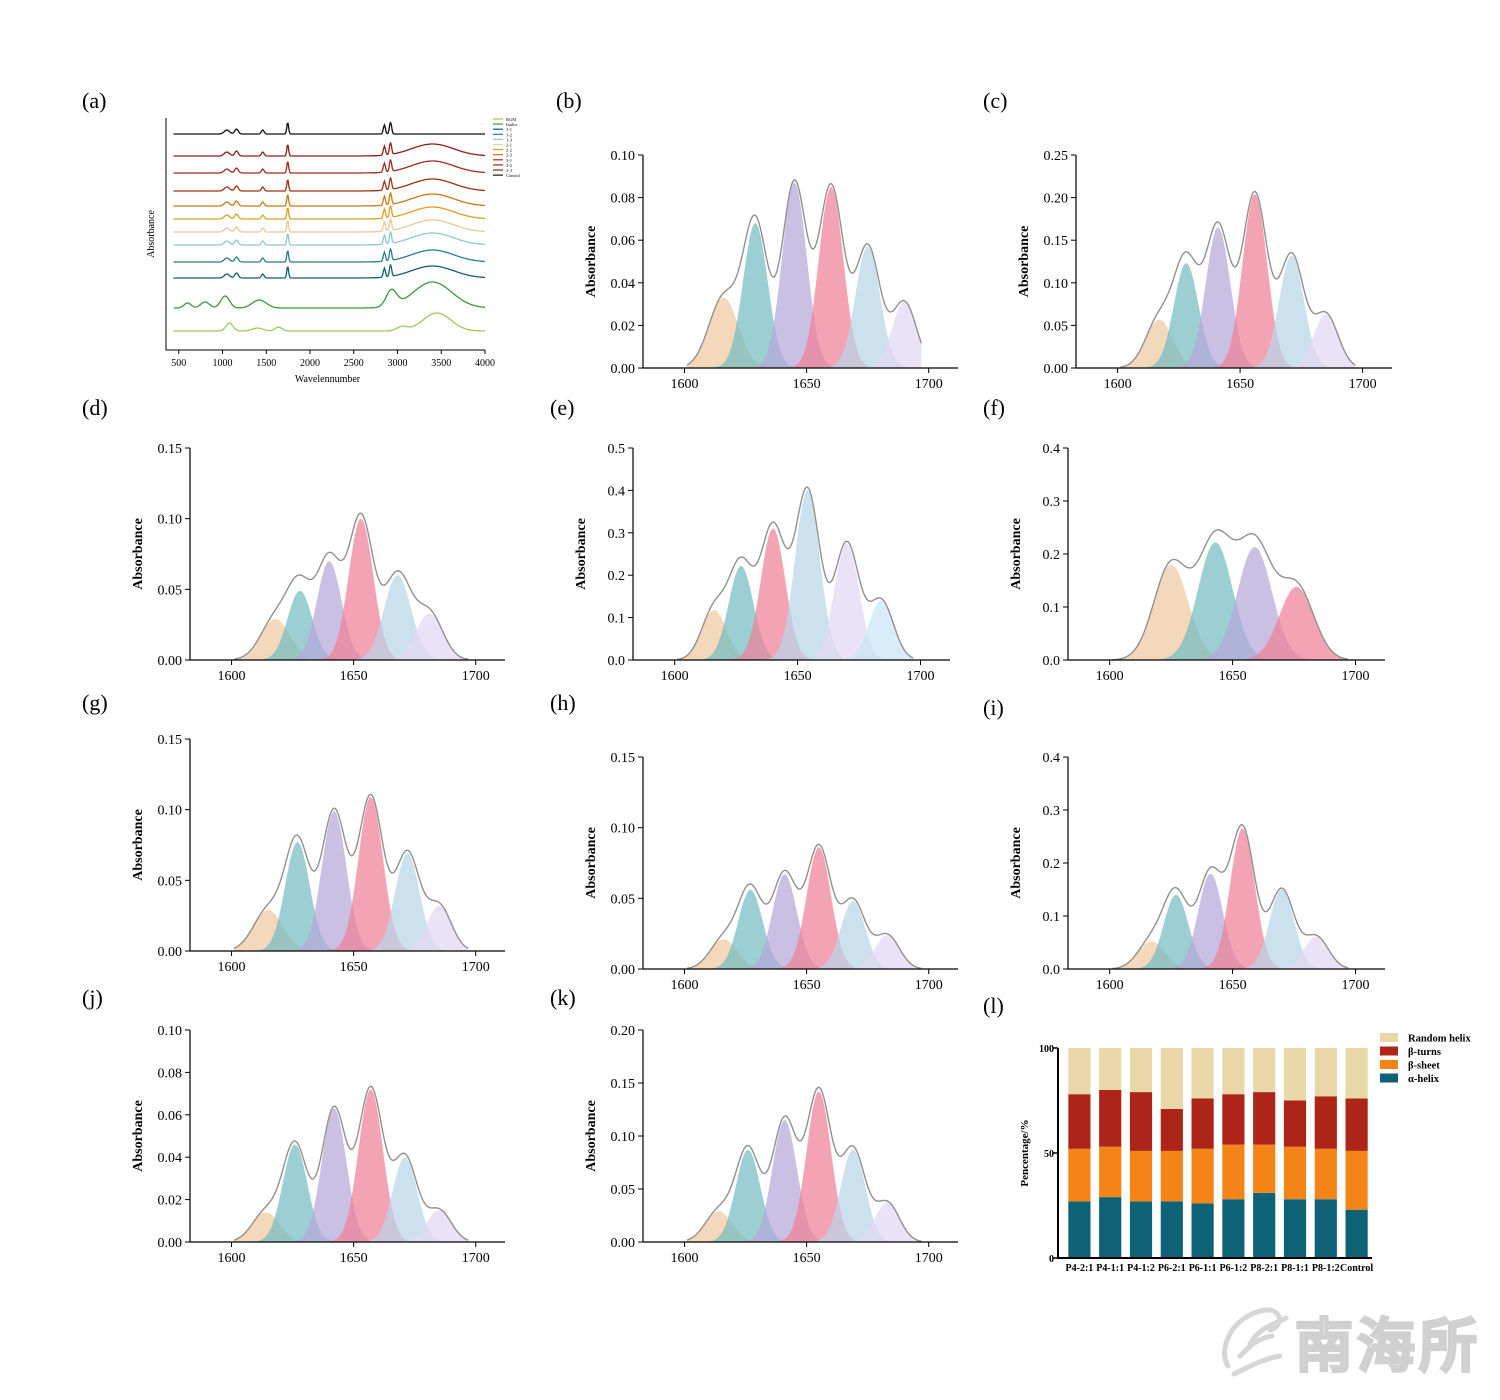  What do you see at coordinates (1110, 1268) in the screenshot?
I see `x-tick-label: P4-1:1` at bounding box center [1110, 1268].